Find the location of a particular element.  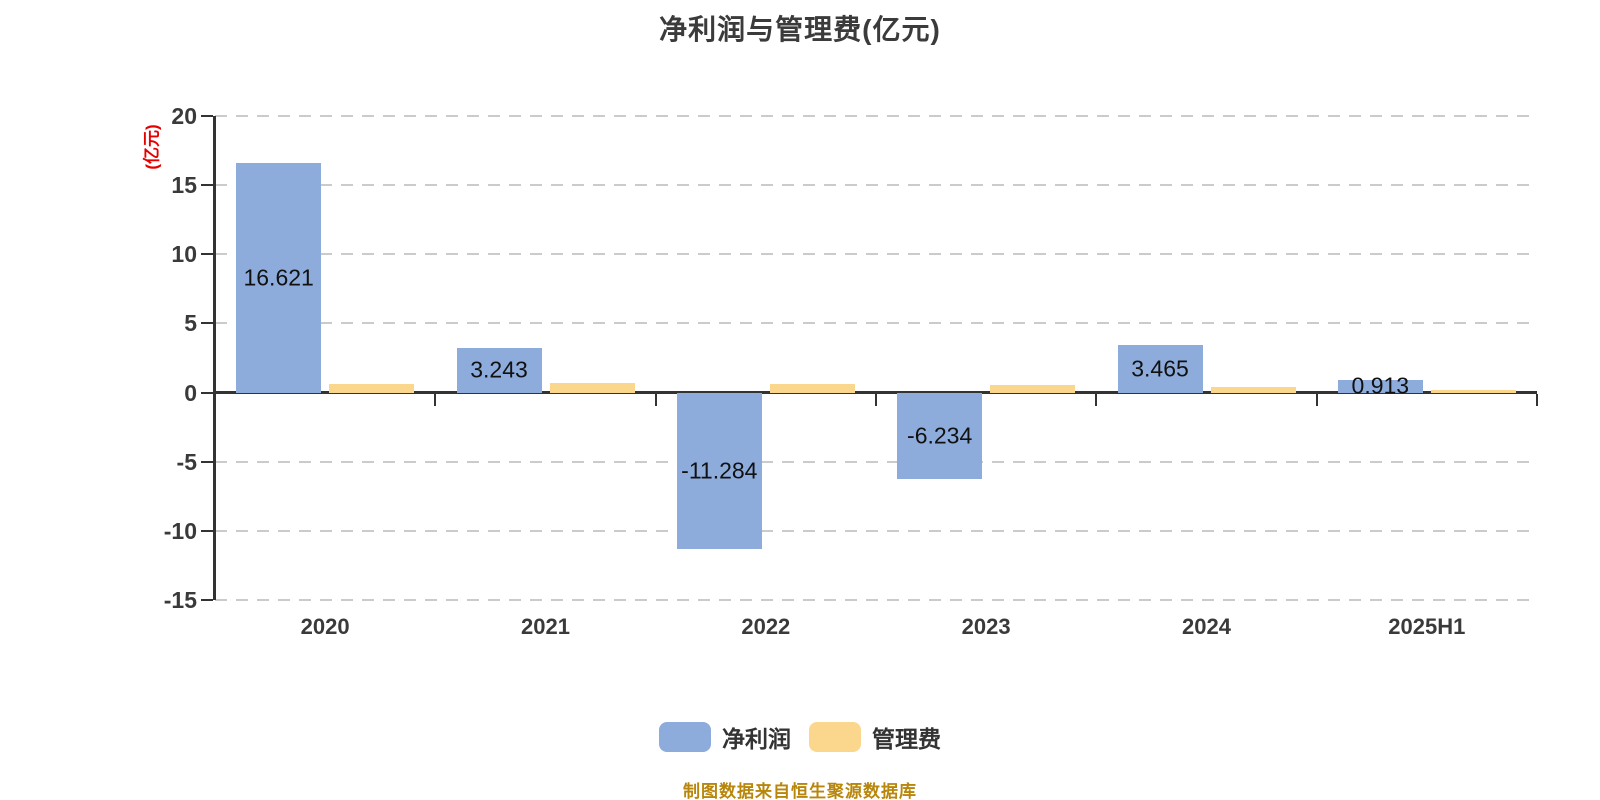

bar-net-profit-2023 is located at coordinates (940, 435).